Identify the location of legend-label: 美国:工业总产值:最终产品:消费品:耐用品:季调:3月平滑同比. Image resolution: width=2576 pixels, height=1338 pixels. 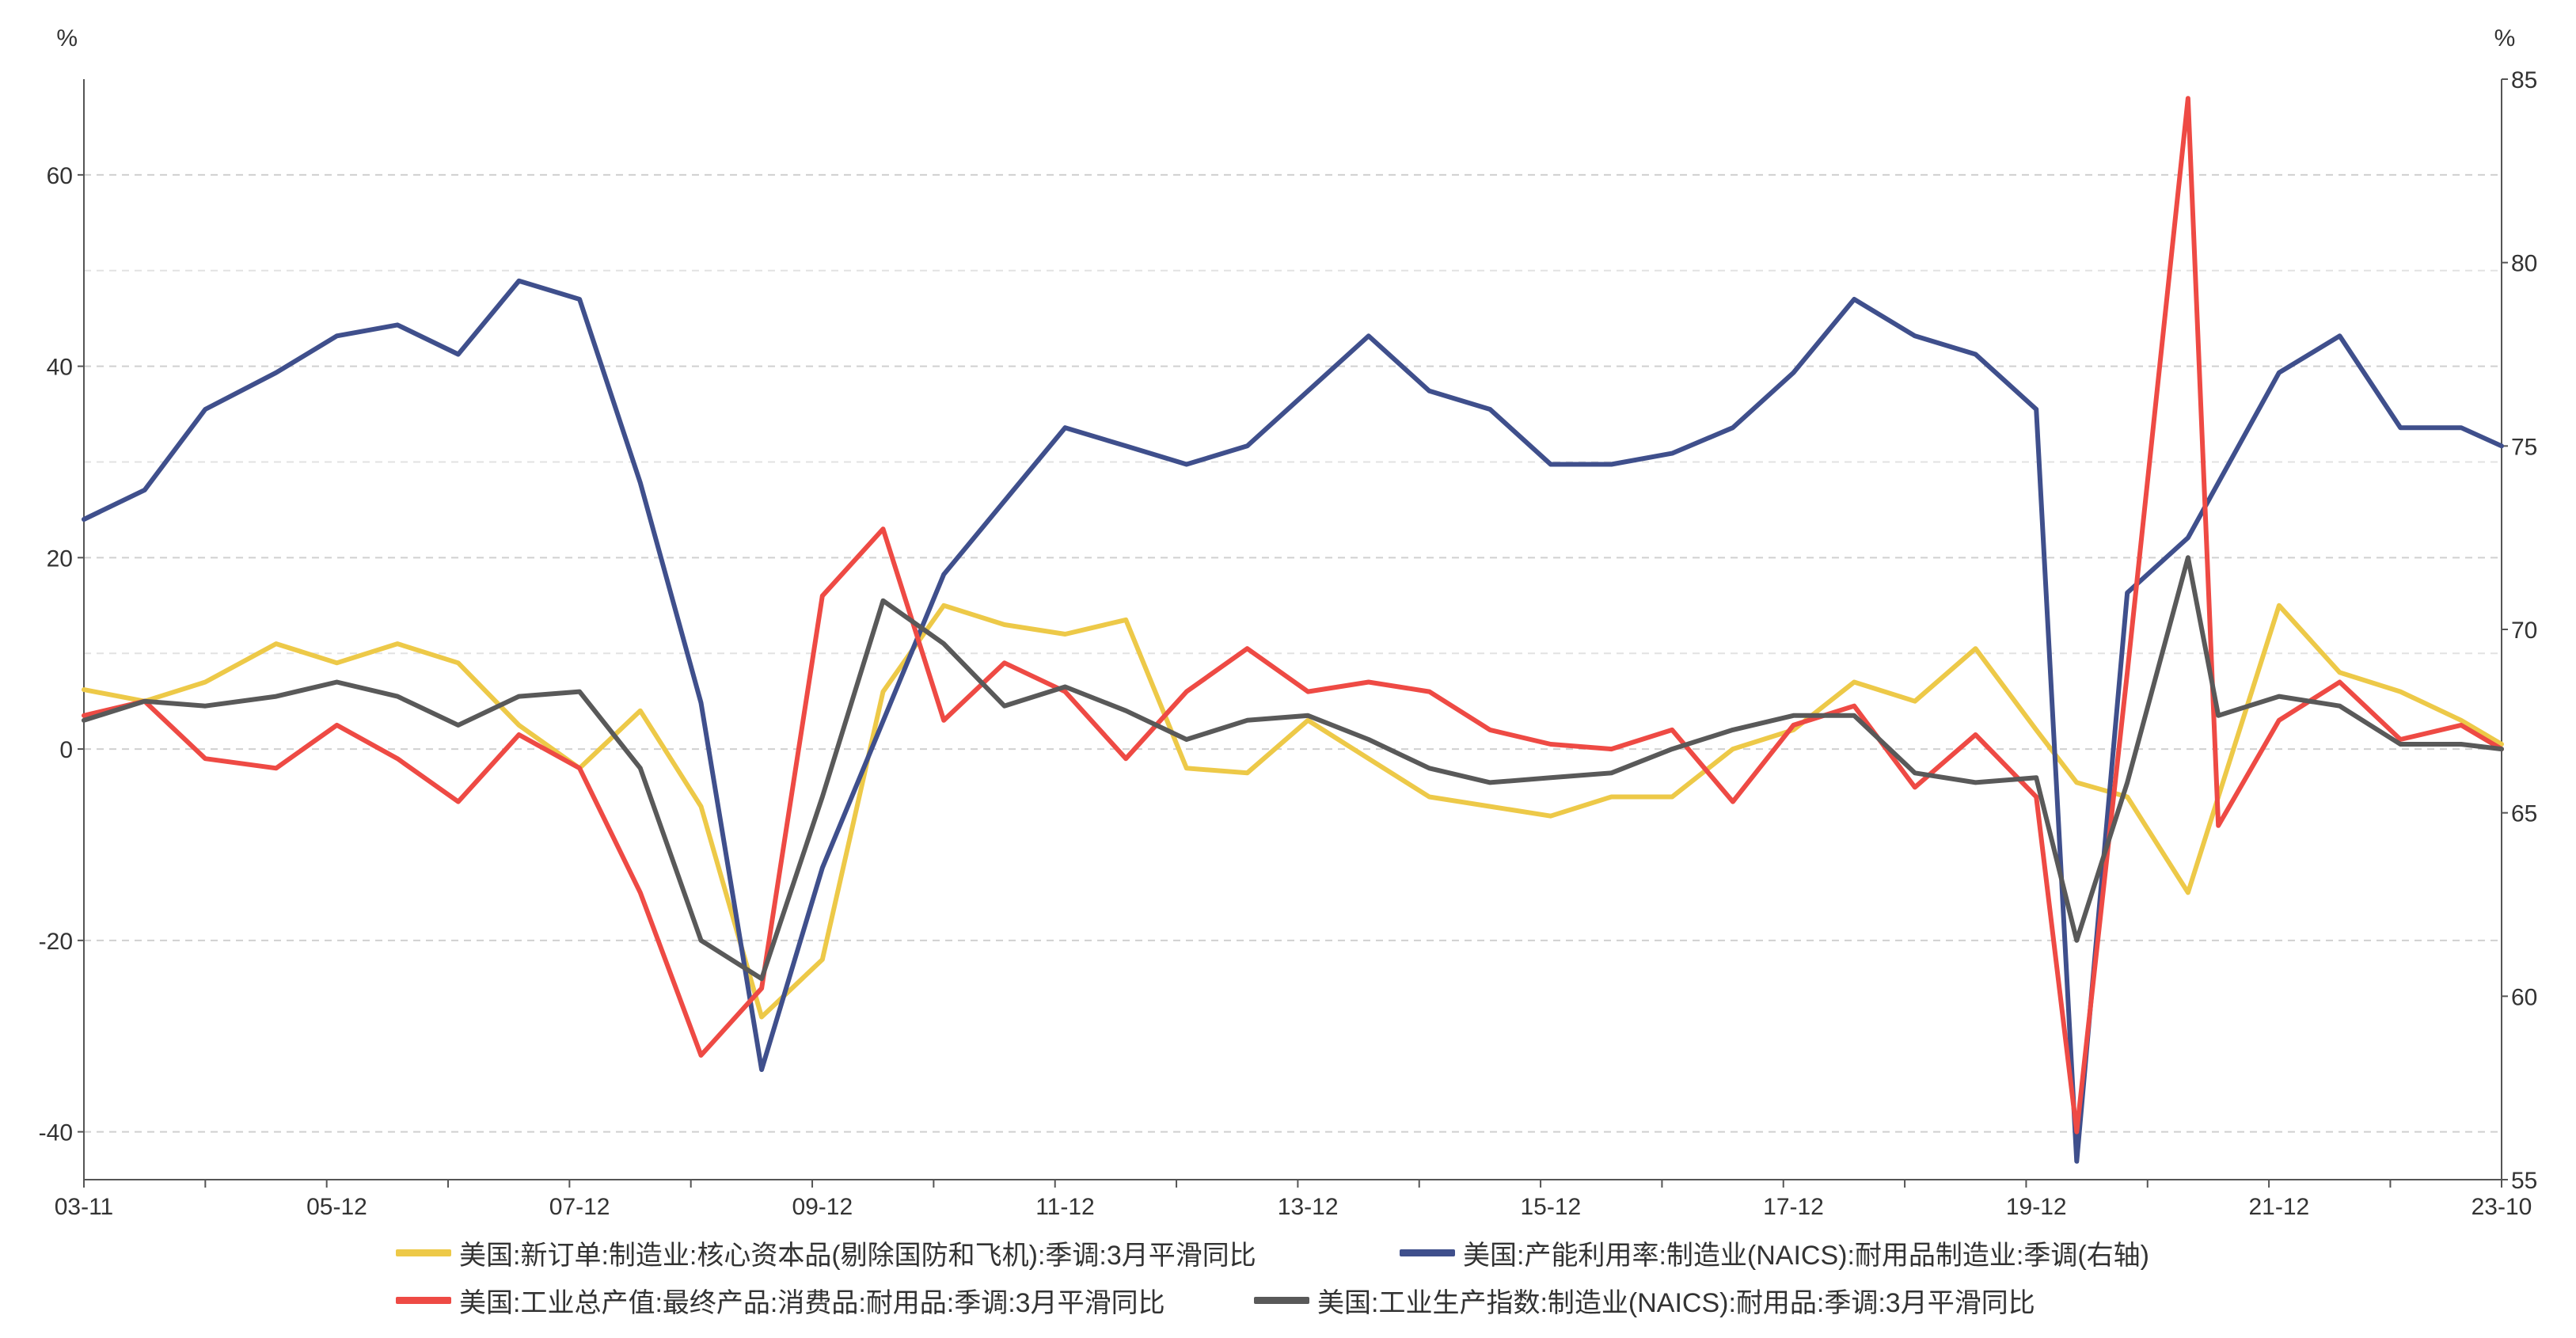
(812, 1303).